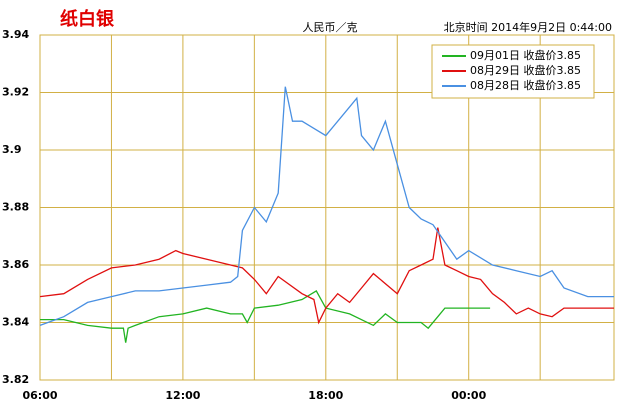 This screenshot has height=413, width=626. What do you see at coordinates (528, 27) in the screenshot?
I see `timestamp: 北京时间 2014年9月2日 0:44:00` at bounding box center [528, 27].